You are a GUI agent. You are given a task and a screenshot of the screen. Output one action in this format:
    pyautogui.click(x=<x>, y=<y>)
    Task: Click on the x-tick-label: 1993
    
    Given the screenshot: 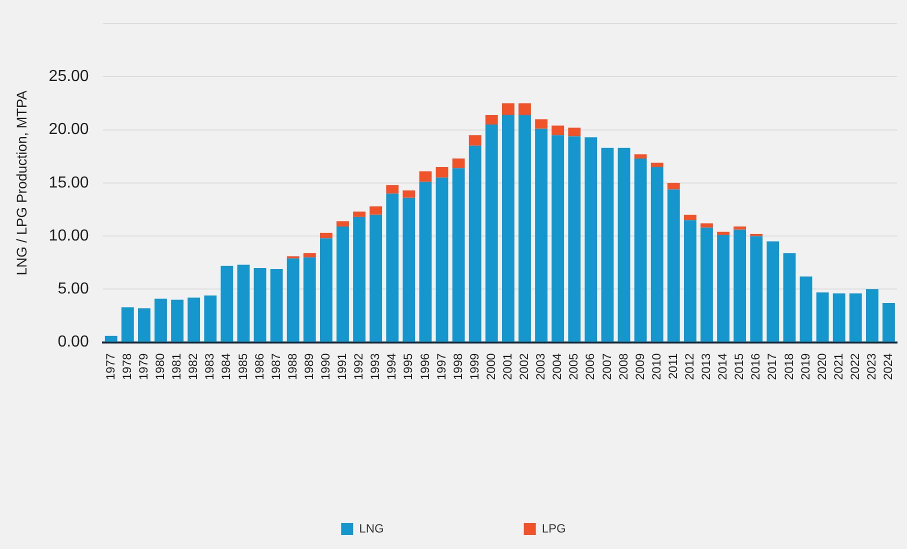 What is the action you would take?
    pyautogui.click(x=375, y=366)
    